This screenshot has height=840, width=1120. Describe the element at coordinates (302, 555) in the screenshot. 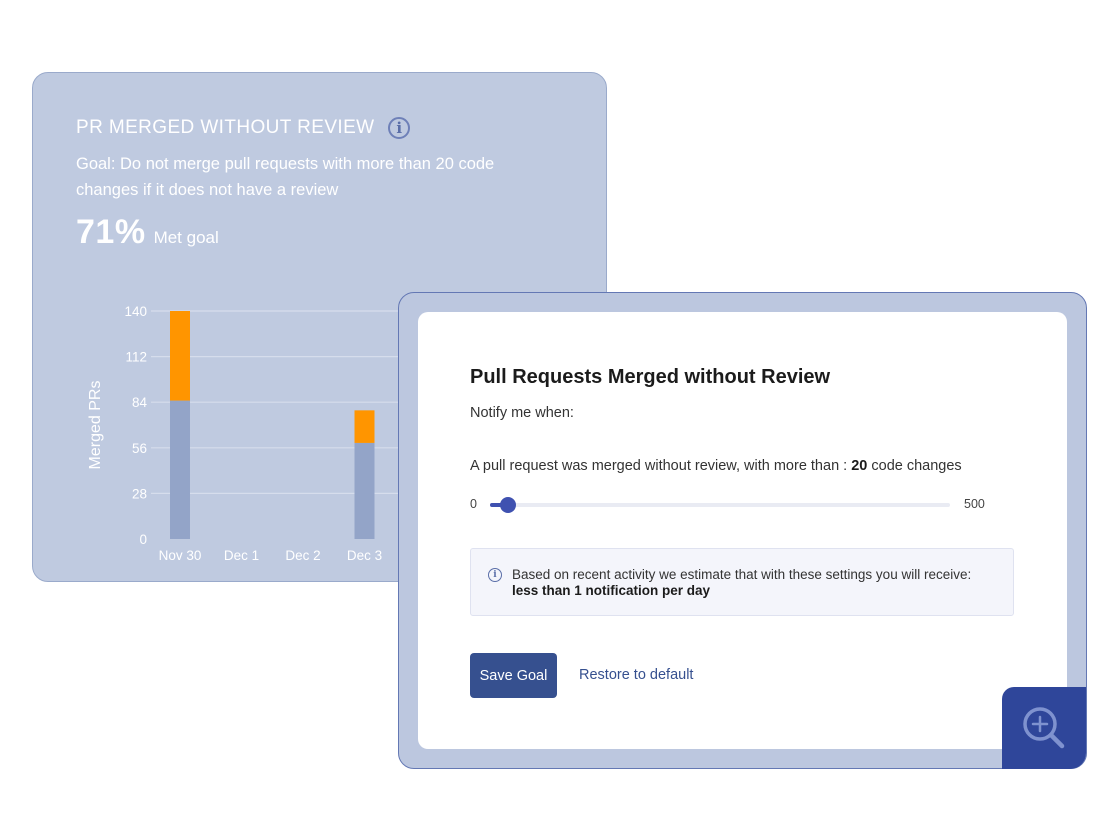

I see `x-tick-label: Dec 2` at that location.